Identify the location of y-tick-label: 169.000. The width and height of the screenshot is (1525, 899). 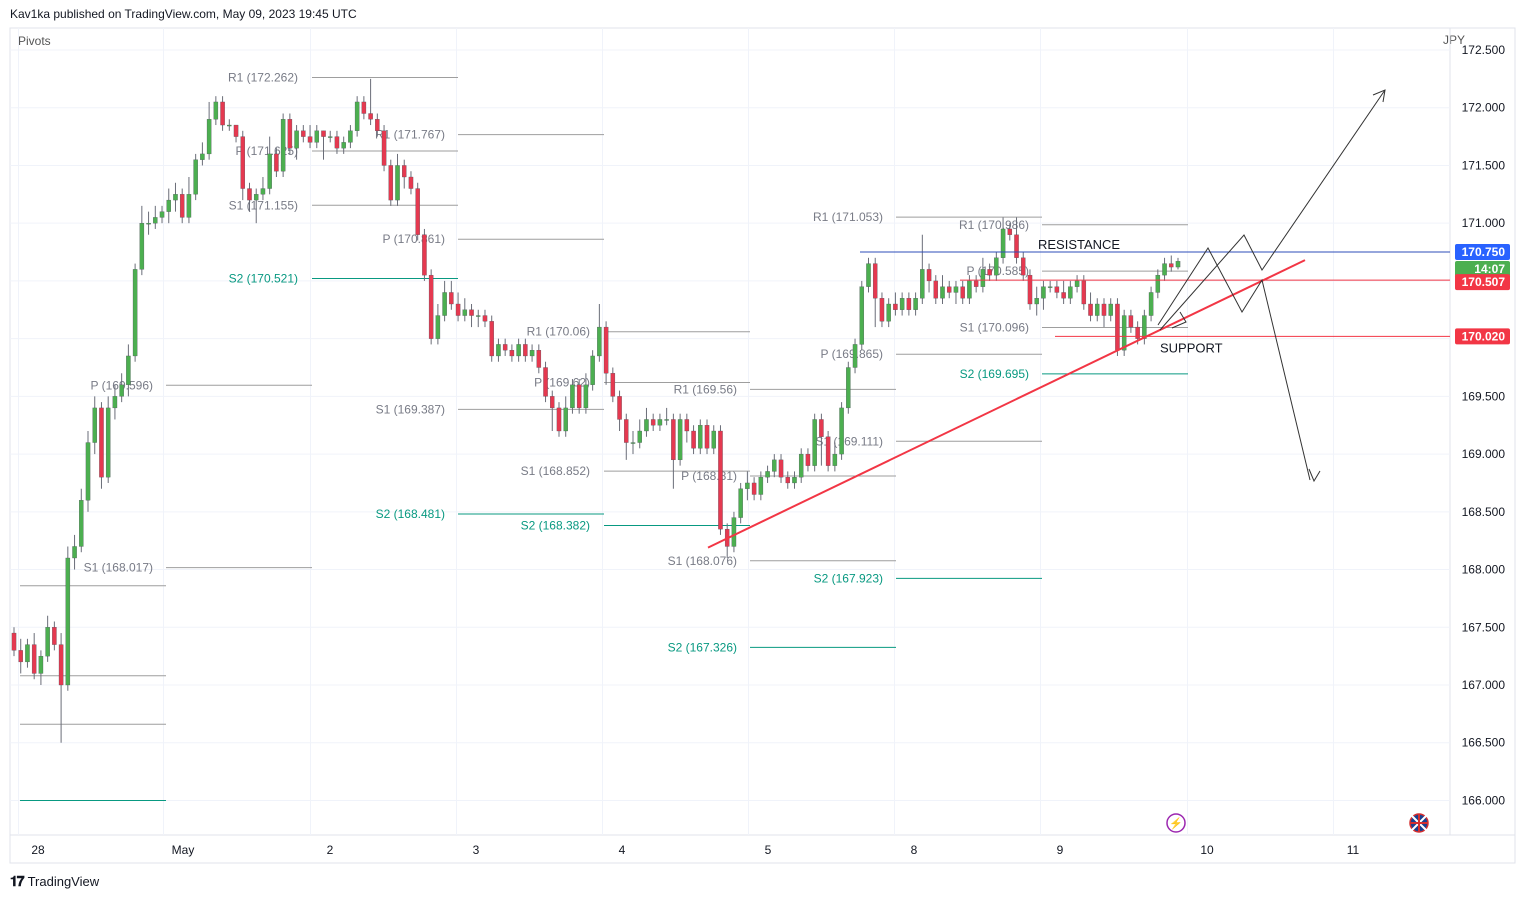
(1484, 454).